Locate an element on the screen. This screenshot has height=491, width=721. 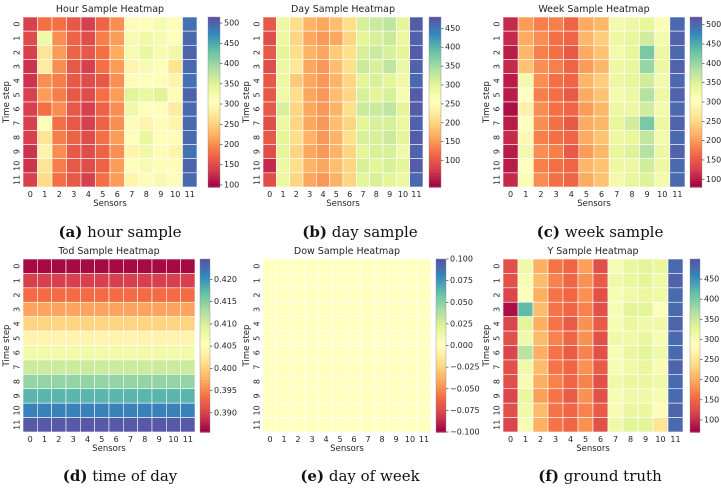
colorbar-tick-label: 200 is located at coordinates (452, 122).